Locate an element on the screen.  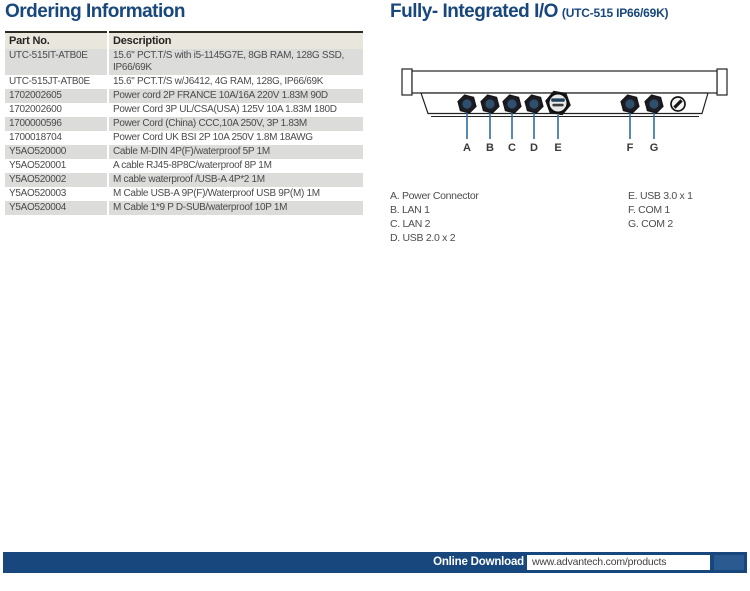
leader-lines is located at coordinates (560, 126).